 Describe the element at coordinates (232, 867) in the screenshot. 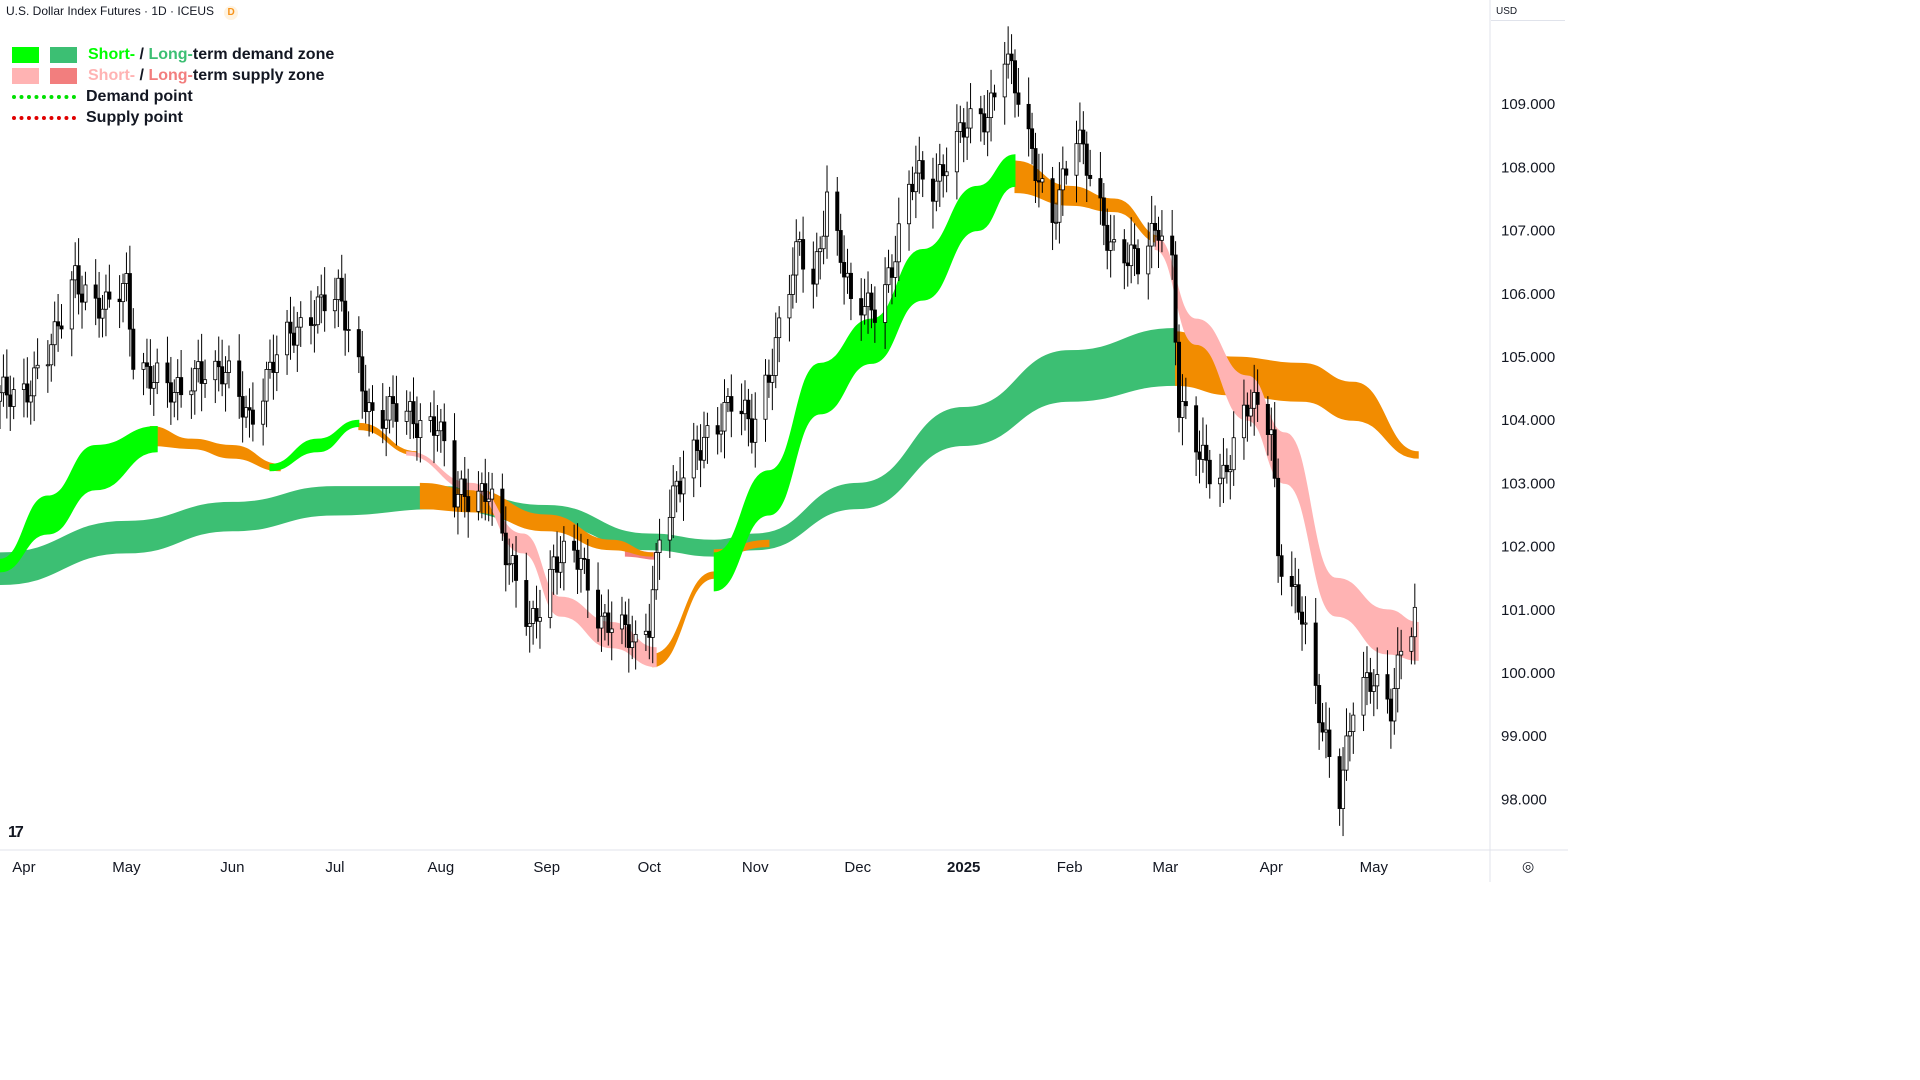

I see `x-tick-label: Jun` at that location.